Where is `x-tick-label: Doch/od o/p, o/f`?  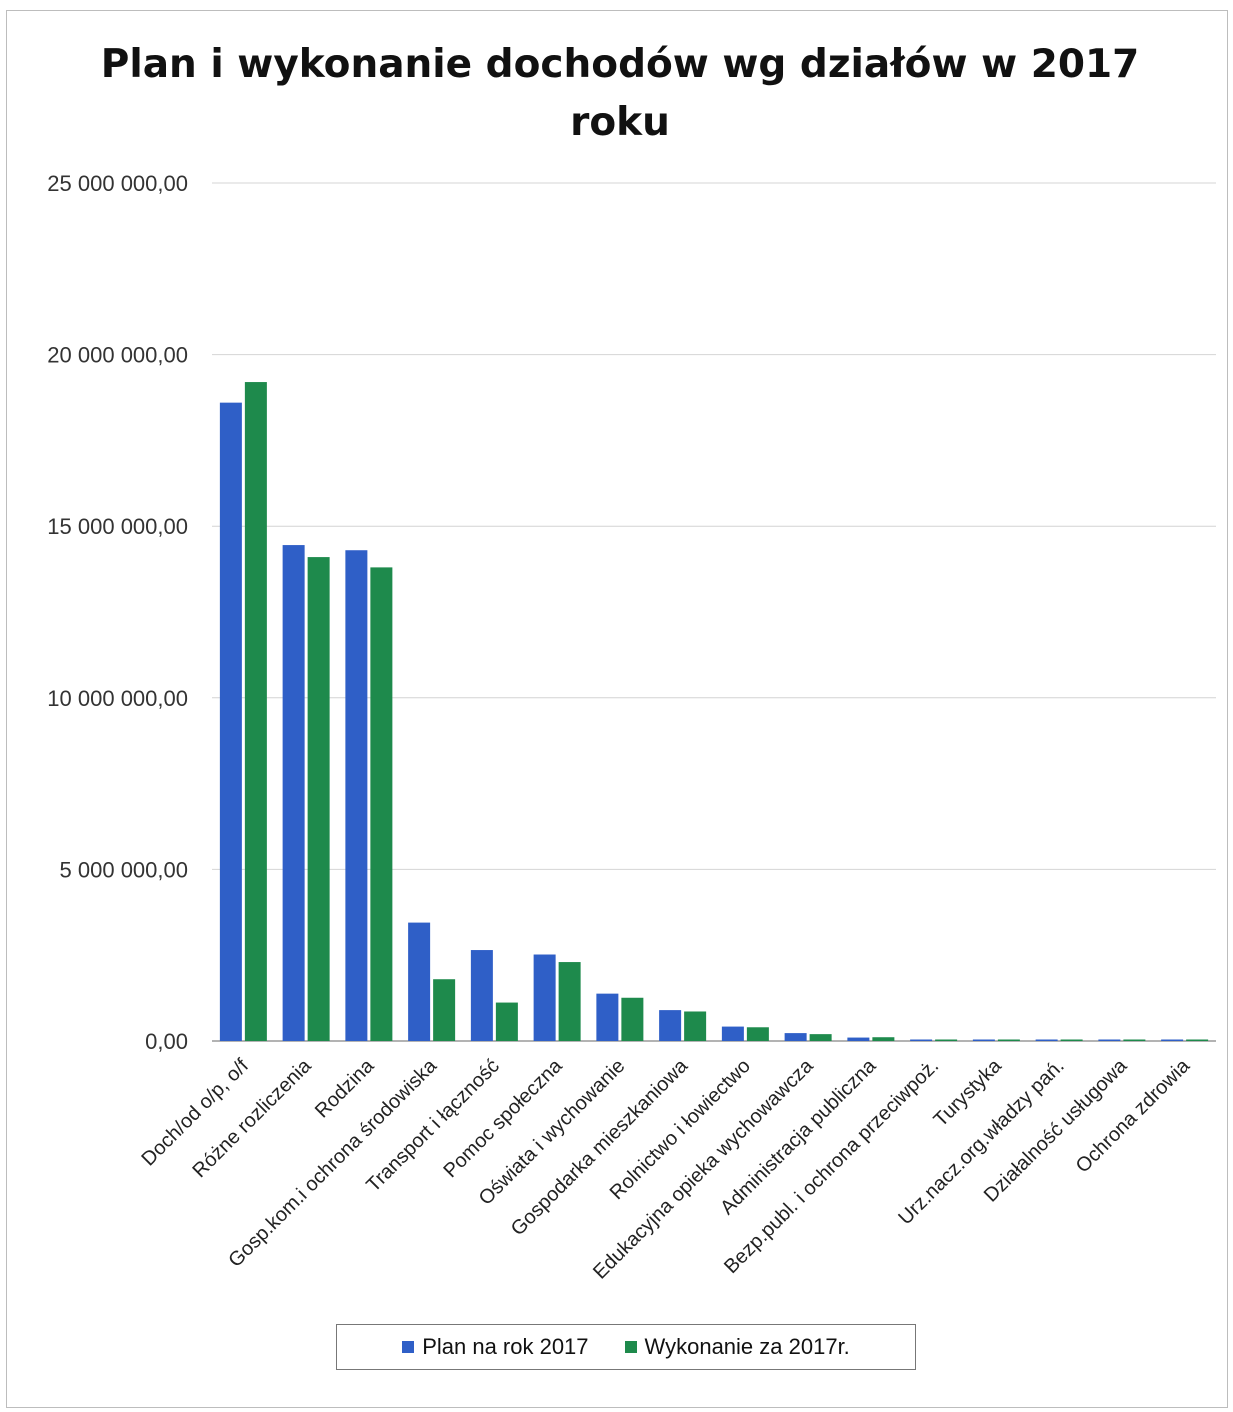
x-tick-label: Doch/od o/p, o/f is located at coordinates (196, 1113).